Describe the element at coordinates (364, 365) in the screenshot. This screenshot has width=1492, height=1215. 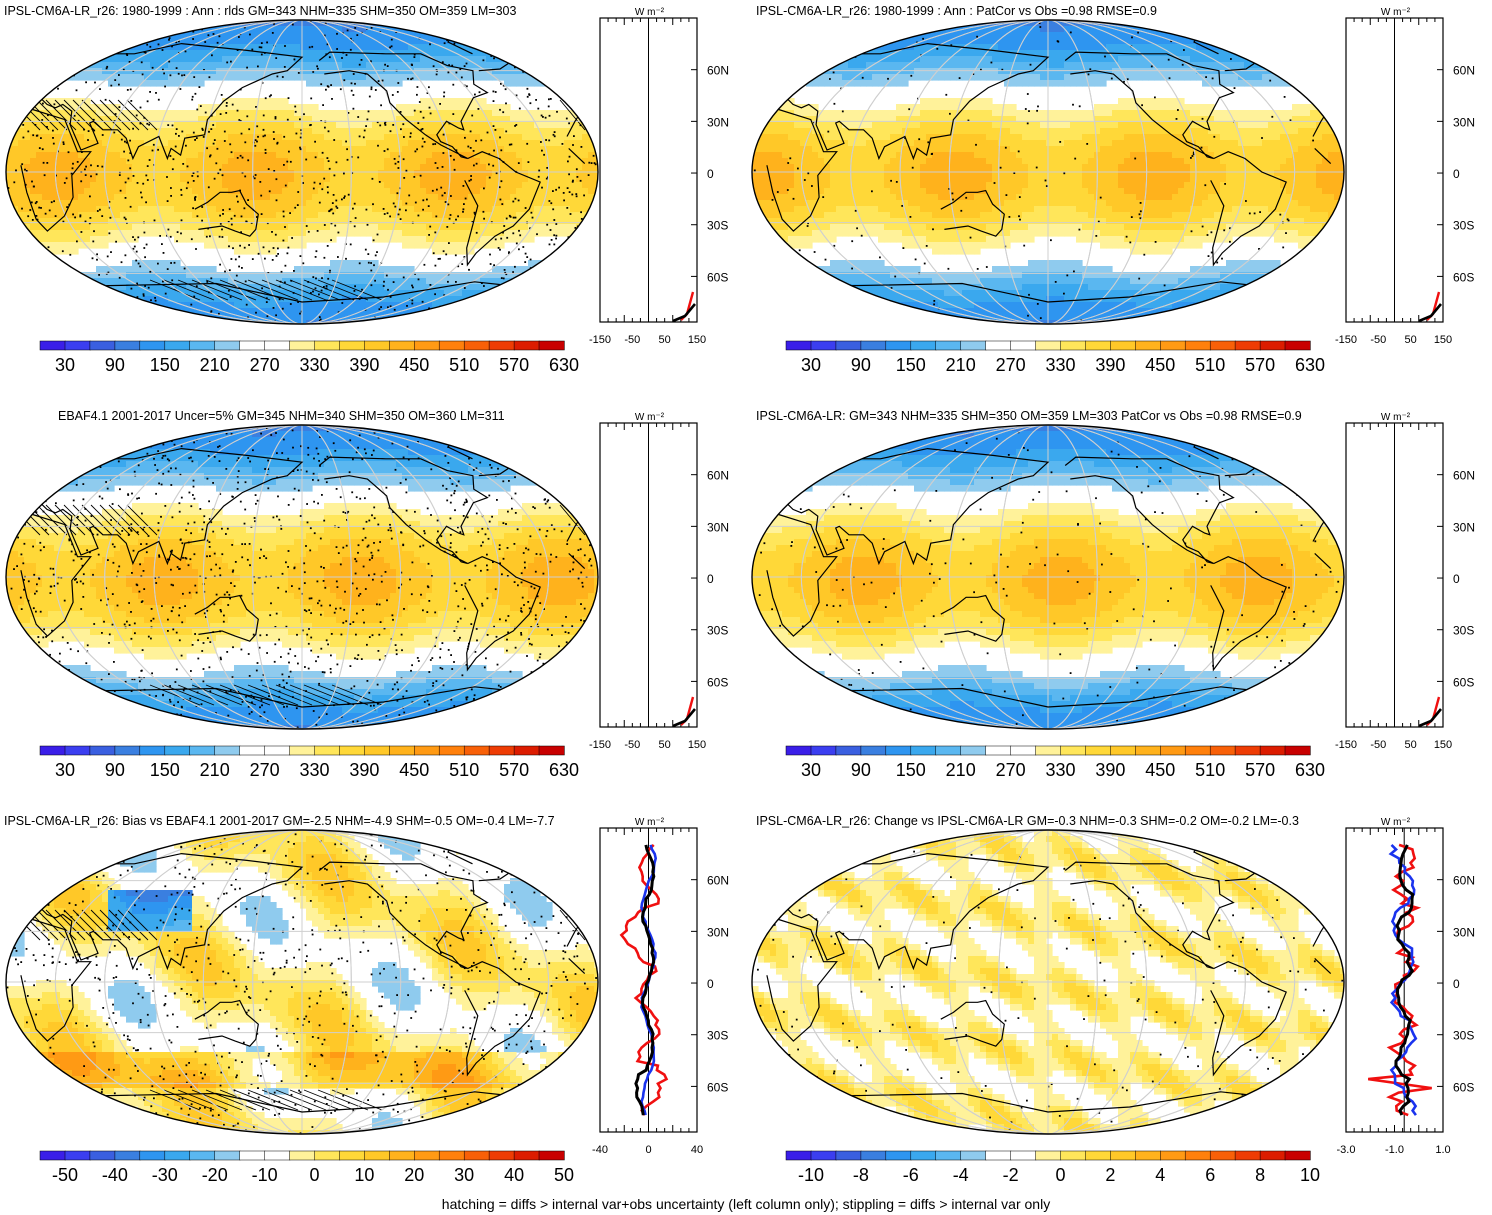
I see `colorbar-tick-label: 390` at that location.